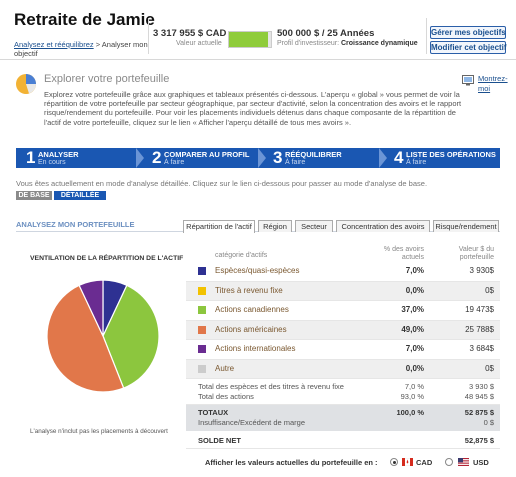 Image resolution: width=516 pixels, height=477 pixels. Describe the element at coordinates (383, 226) in the screenshot. I see `tab-holdings-concentration: Concentration des avoirs` at that location.